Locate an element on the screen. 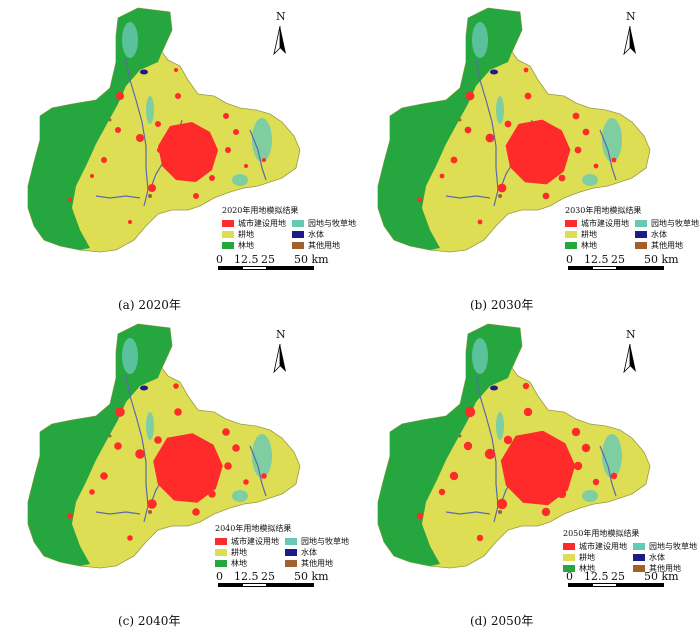 This screenshot has height=632, width=700. legend-label: 城市建设用地 is located at coordinates (262, 223).